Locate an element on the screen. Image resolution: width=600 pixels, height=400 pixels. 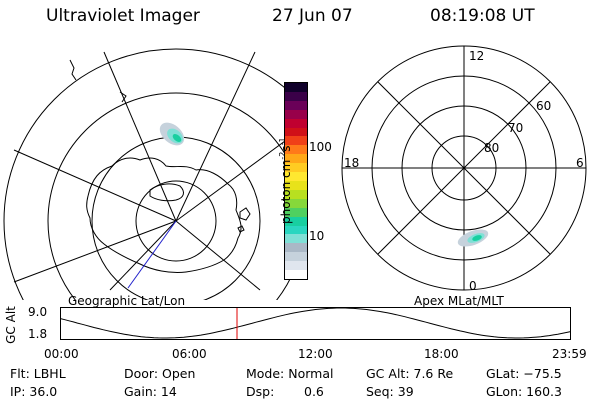
coastline-island is located at coordinates (245, 214).